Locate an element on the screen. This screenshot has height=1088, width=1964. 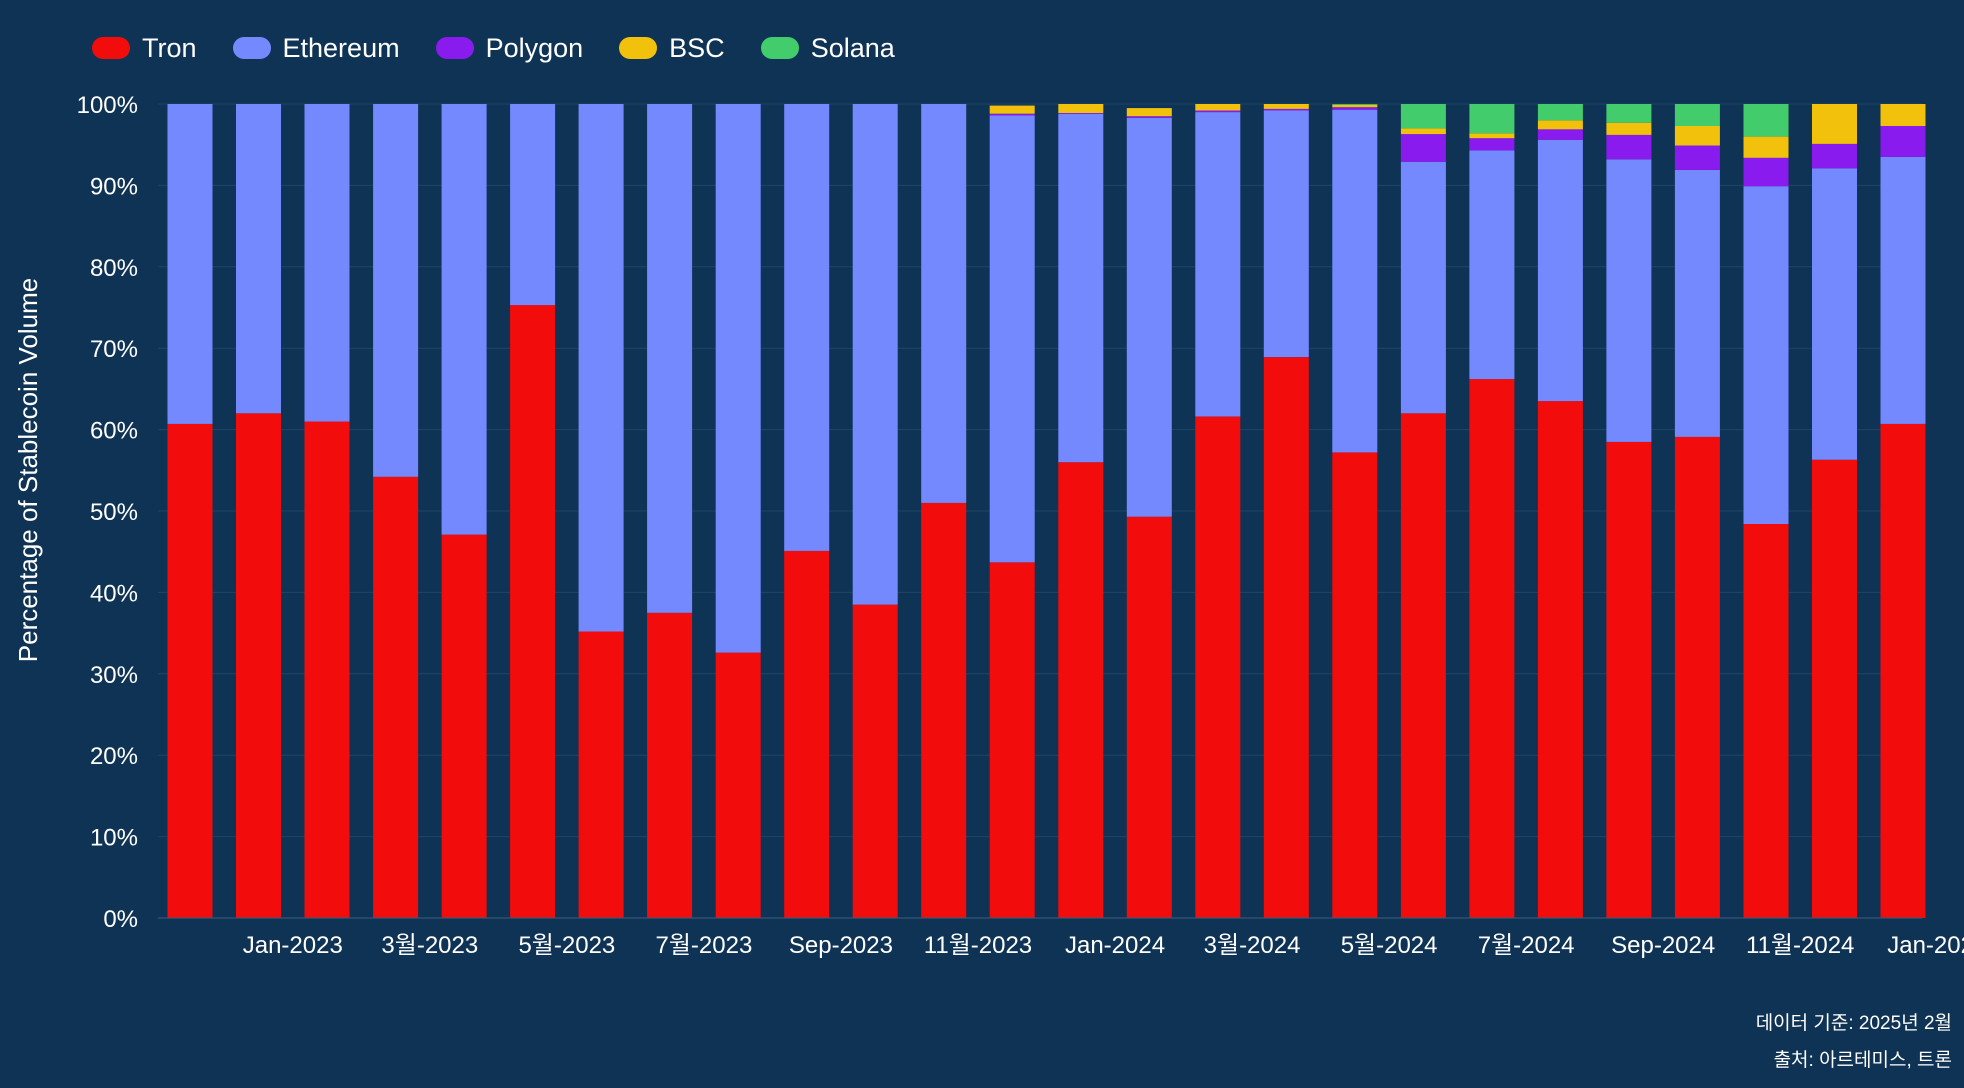
legend-label: Solana is located at coordinates (852, 47).